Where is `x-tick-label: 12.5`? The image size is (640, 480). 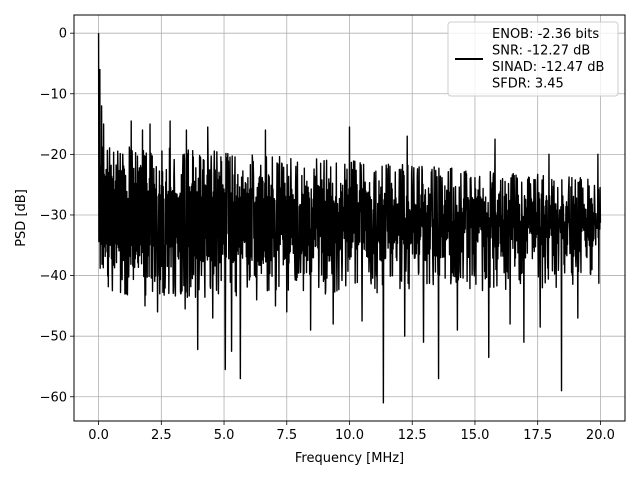
x-tick-label: 12.5 is located at coordinates (412, 435).